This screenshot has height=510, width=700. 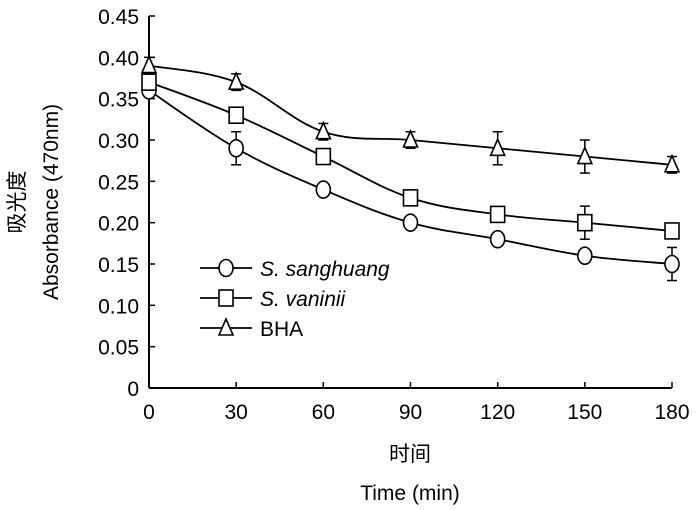 What do you see at coordinates (118, 17) in the screenshot?
I see `y-tick-label: 0.45` at bounding box center [118, 17].